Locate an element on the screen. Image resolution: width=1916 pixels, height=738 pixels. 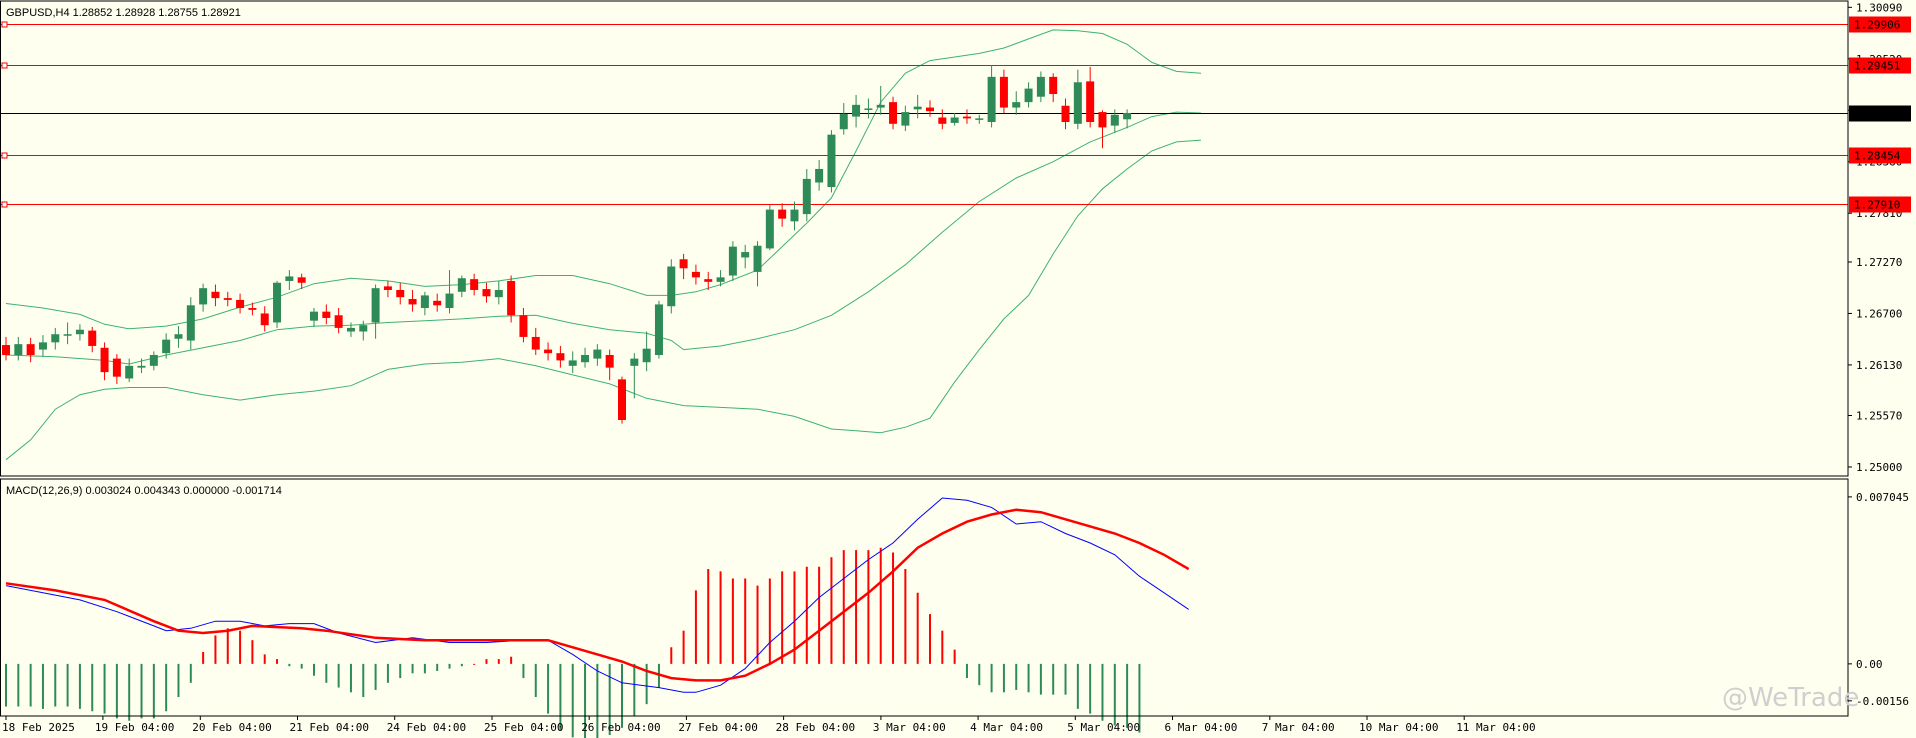
x-tick-label: 3 Mar 04:00 is located at coordinates (909, 727).